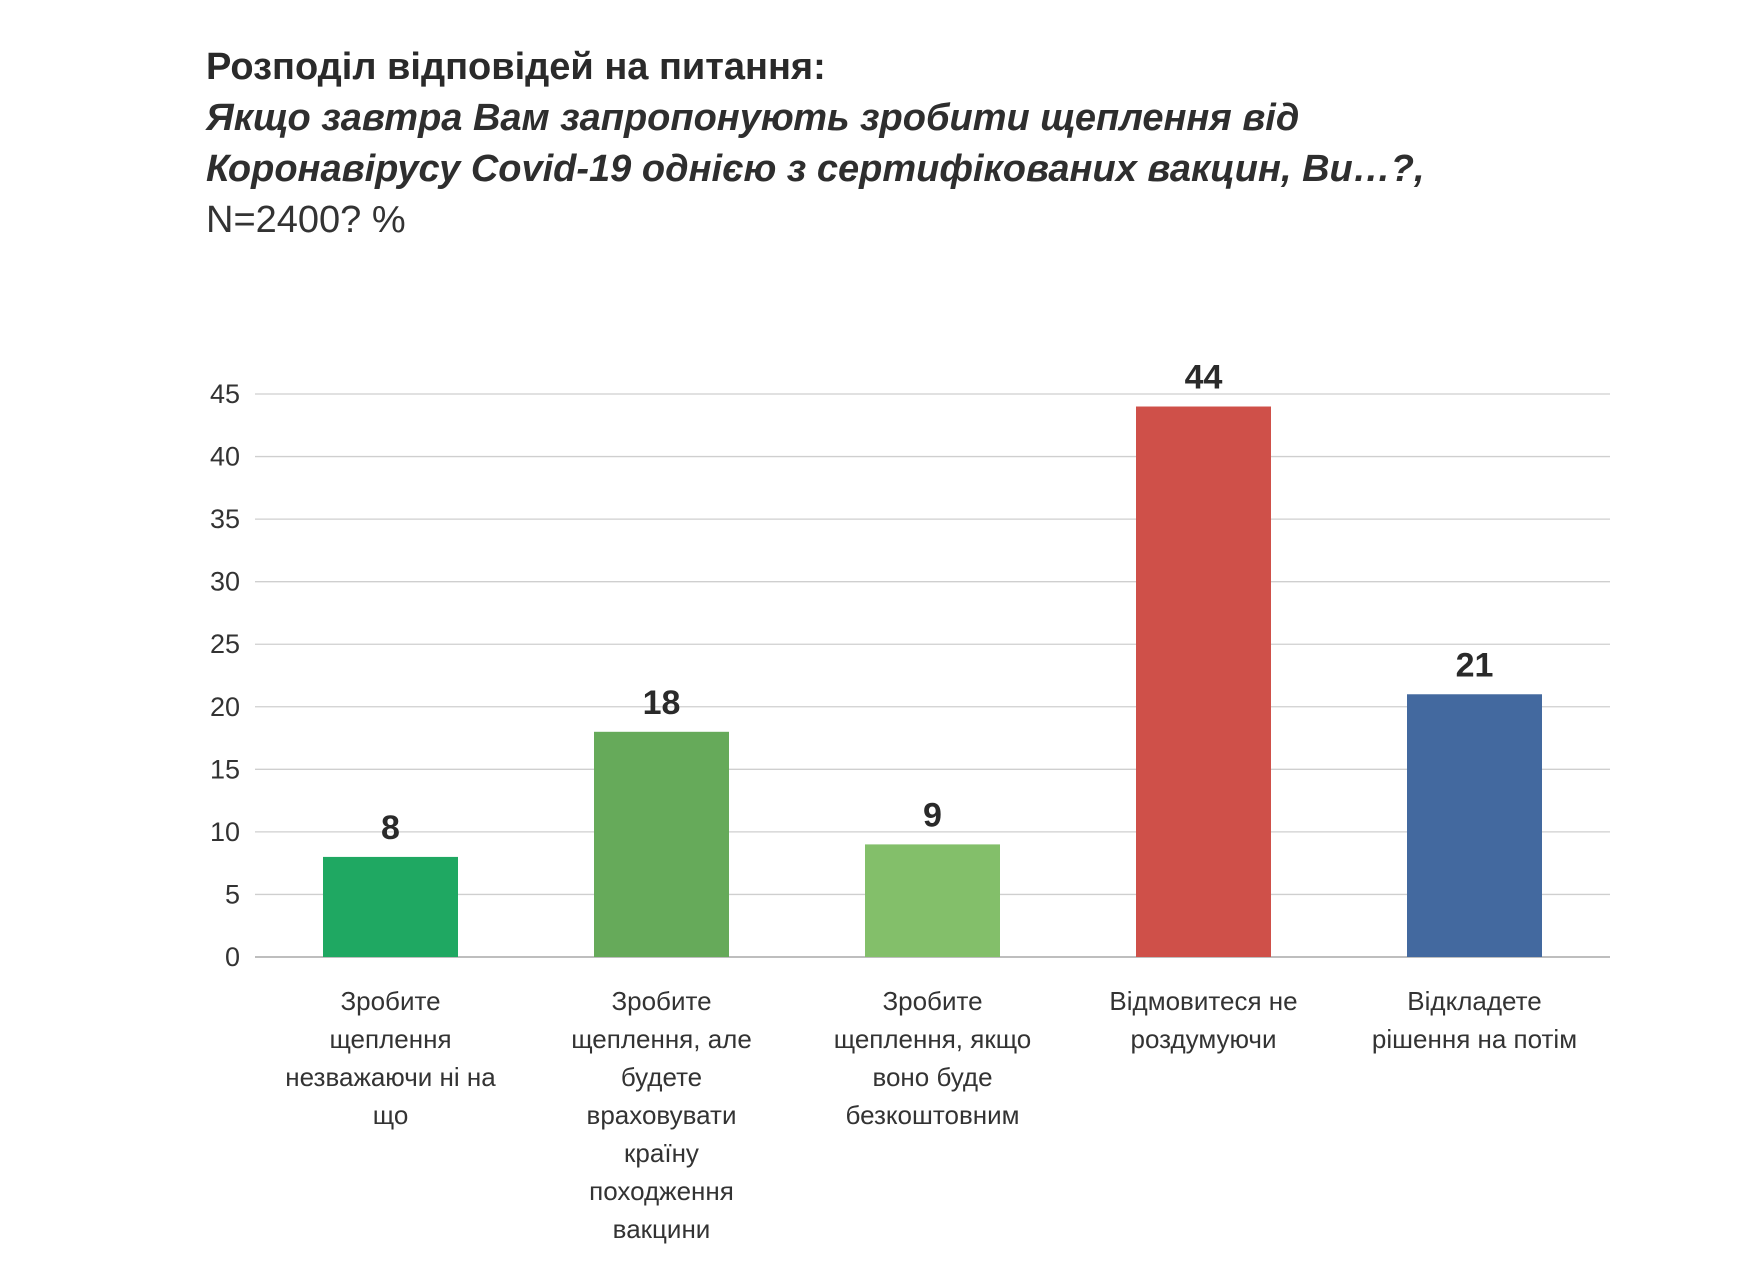 This screenshot has width=1758, height=1270. Describe the element at coordinates (225, 675) in the screenshot. I see `y-axis-ticks: 0 5 10 15 20 25 30 35 40 45` at that location.